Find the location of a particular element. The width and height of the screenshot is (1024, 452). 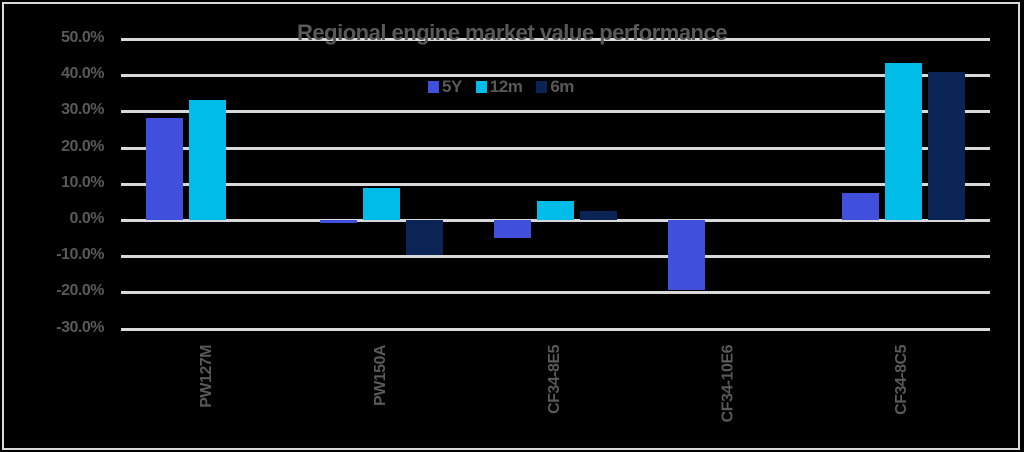

x-tick-label: PW127M is located at coordinates (206, 376).